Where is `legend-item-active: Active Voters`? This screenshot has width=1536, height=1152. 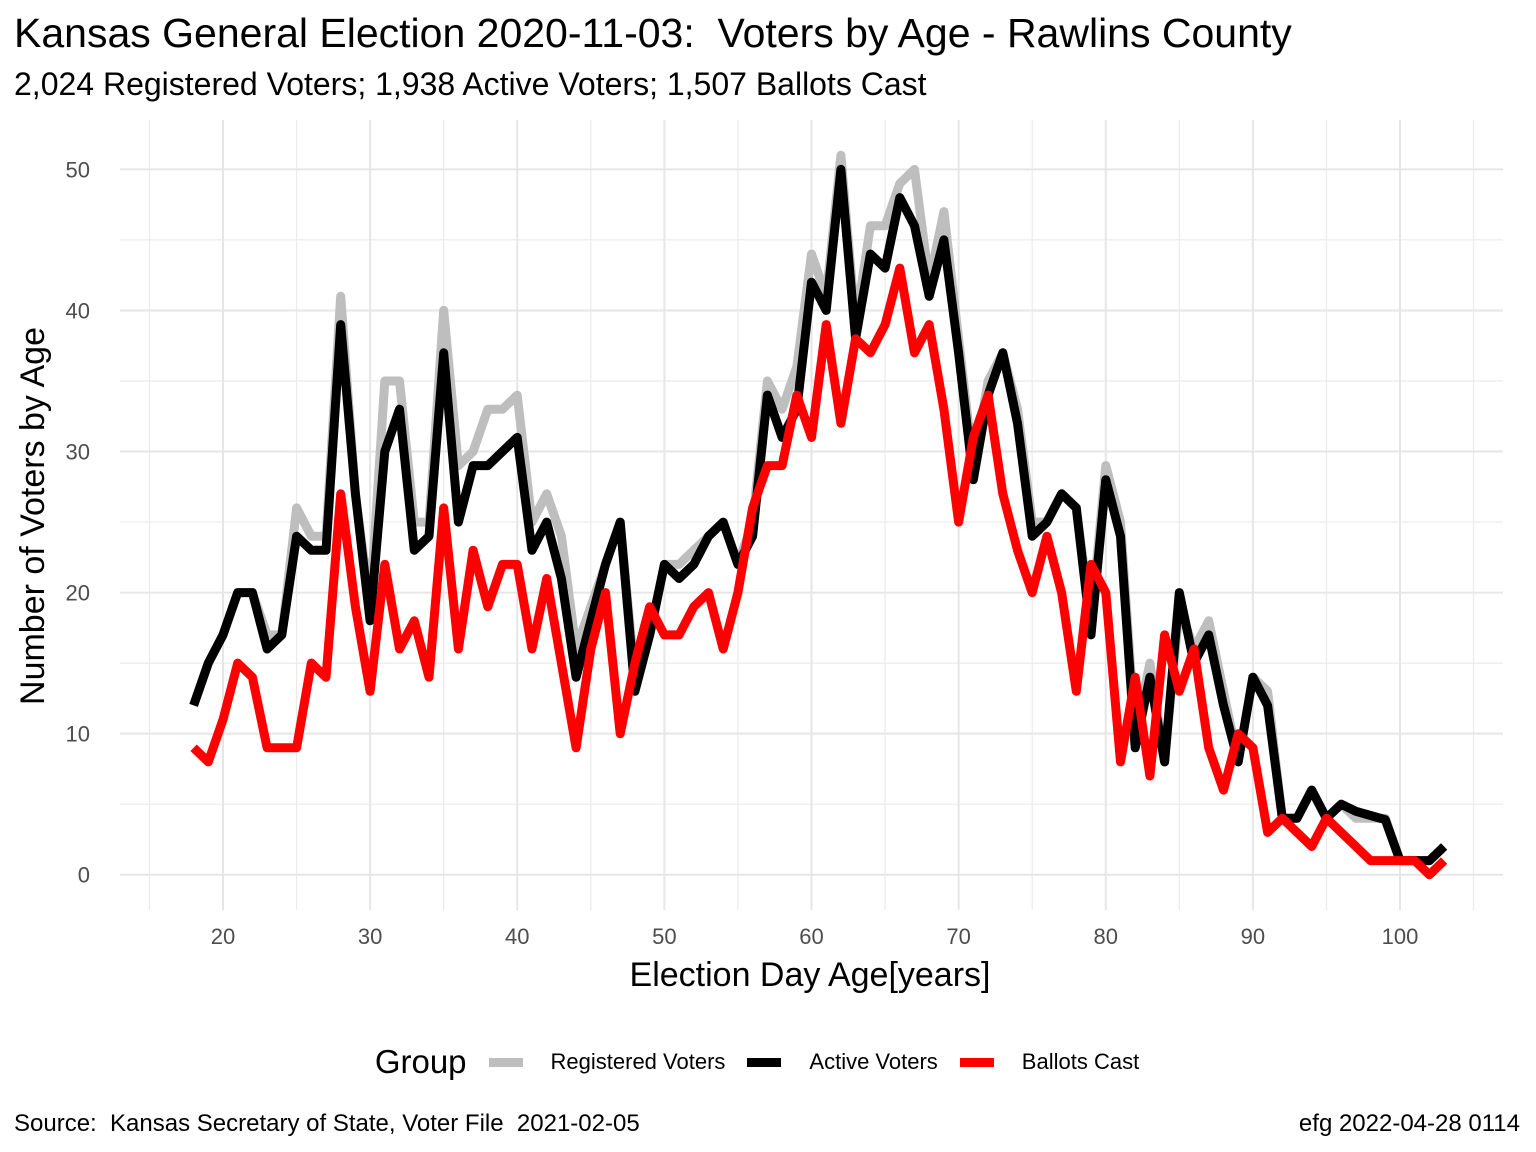
legend-item-active: Active Voters is located at coordinates (842, 1062).